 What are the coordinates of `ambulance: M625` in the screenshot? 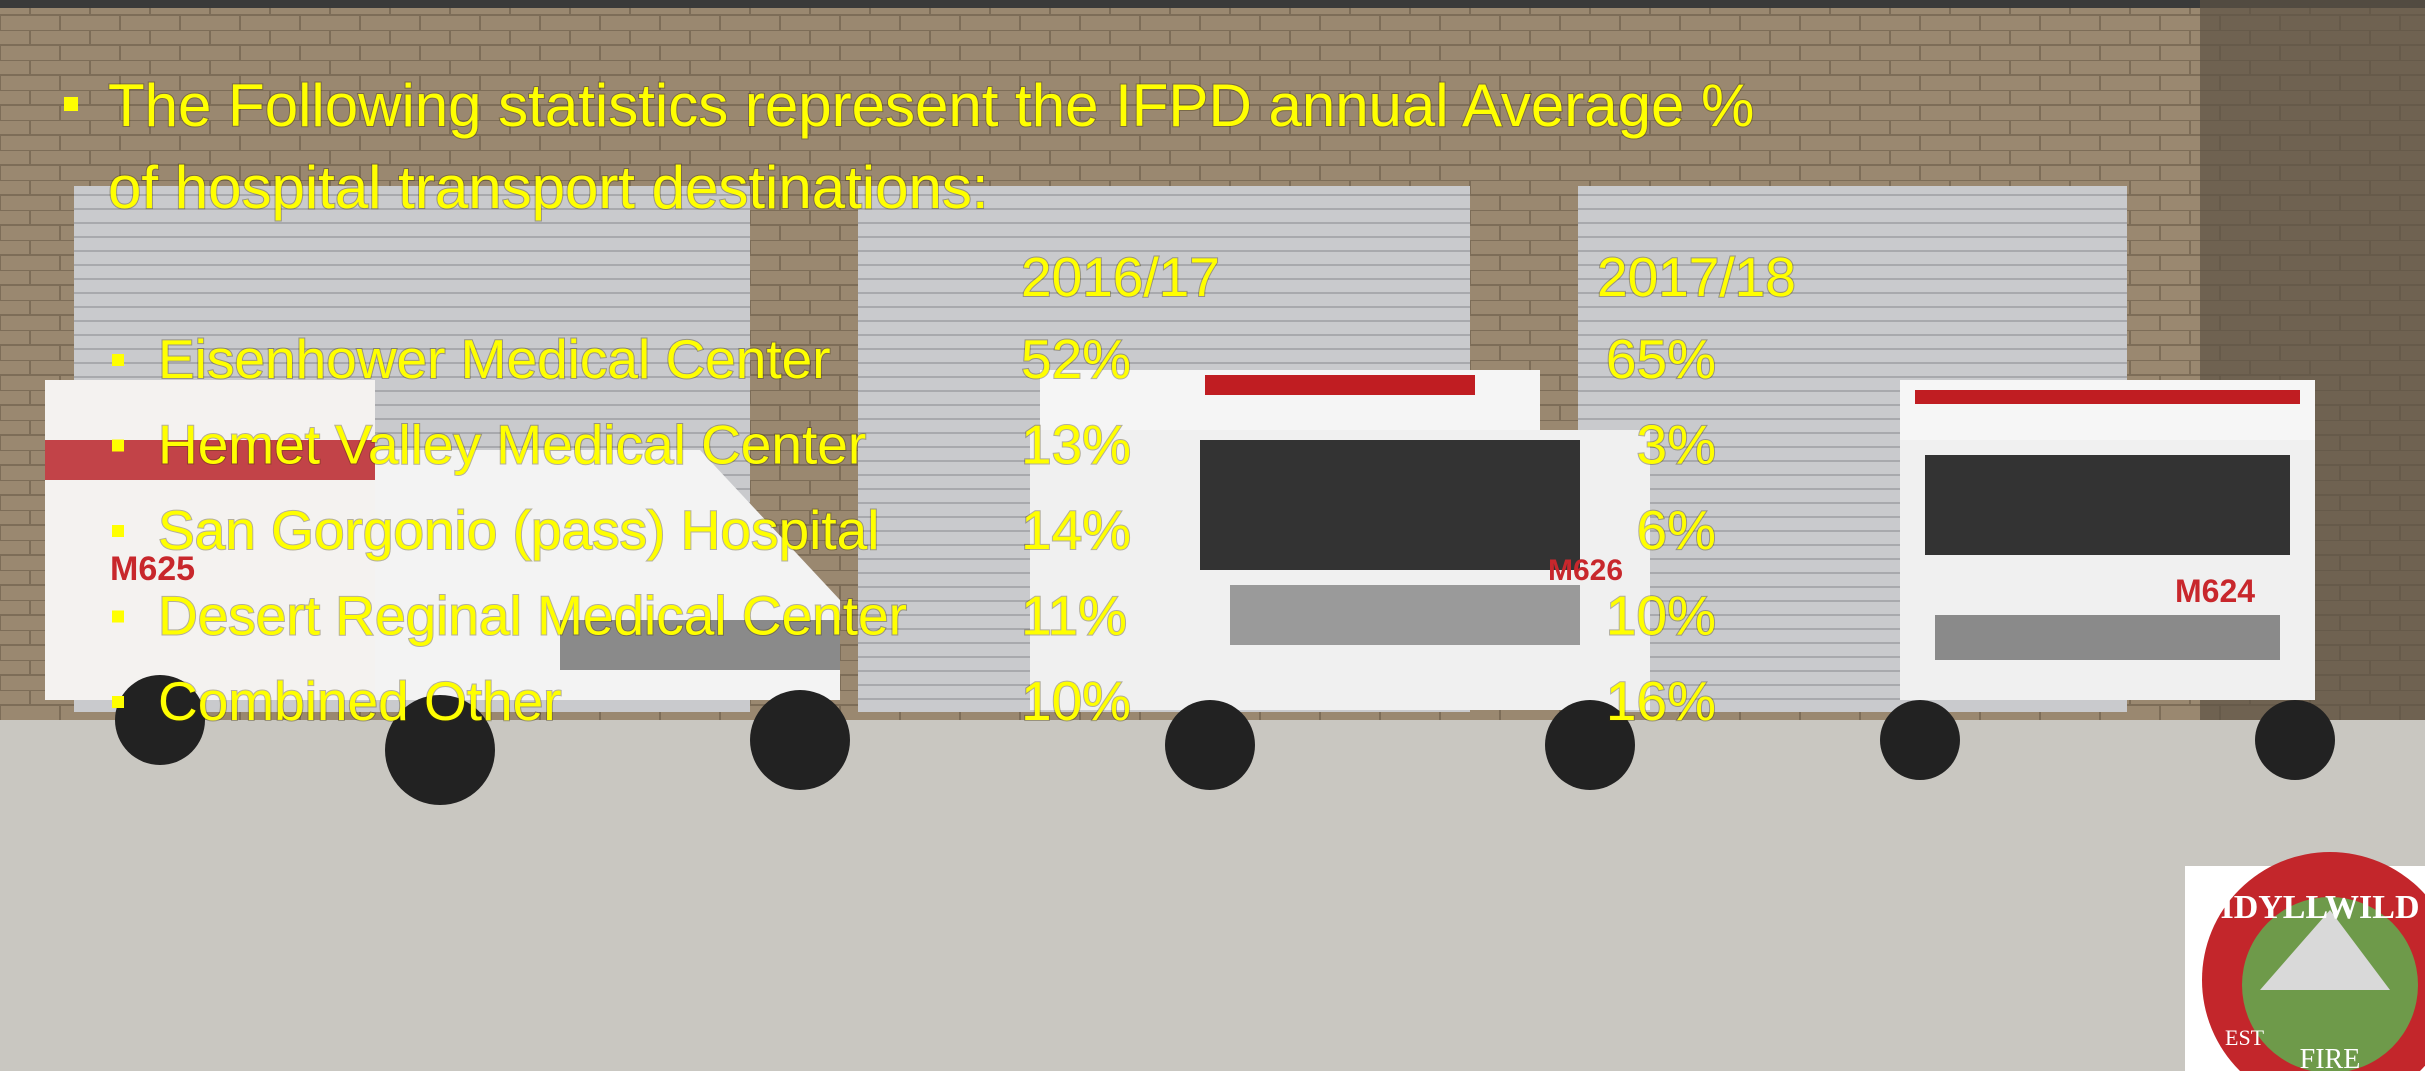 It's located at (447, 592).